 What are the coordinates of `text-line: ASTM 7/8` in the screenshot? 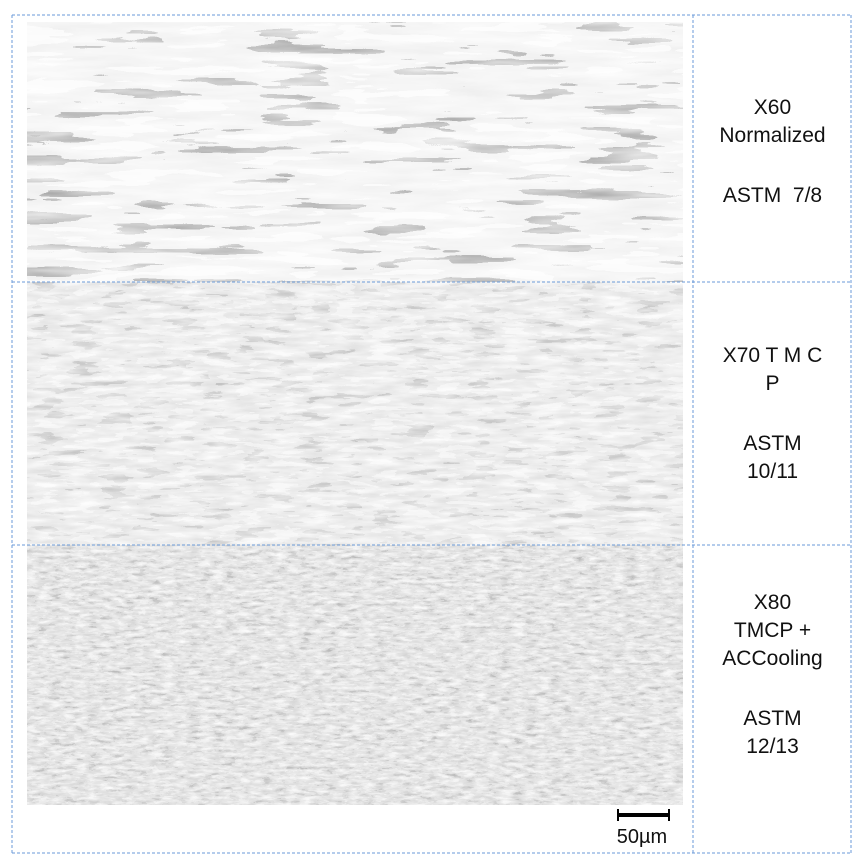 It's located at (772, 195).